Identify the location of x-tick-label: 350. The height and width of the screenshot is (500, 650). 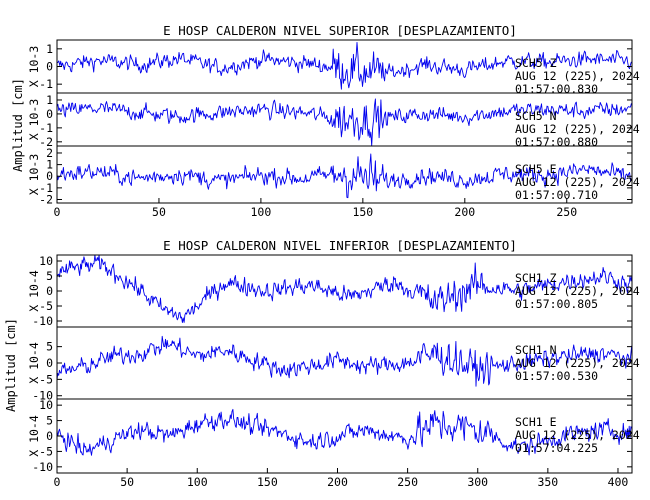
(547, 482).